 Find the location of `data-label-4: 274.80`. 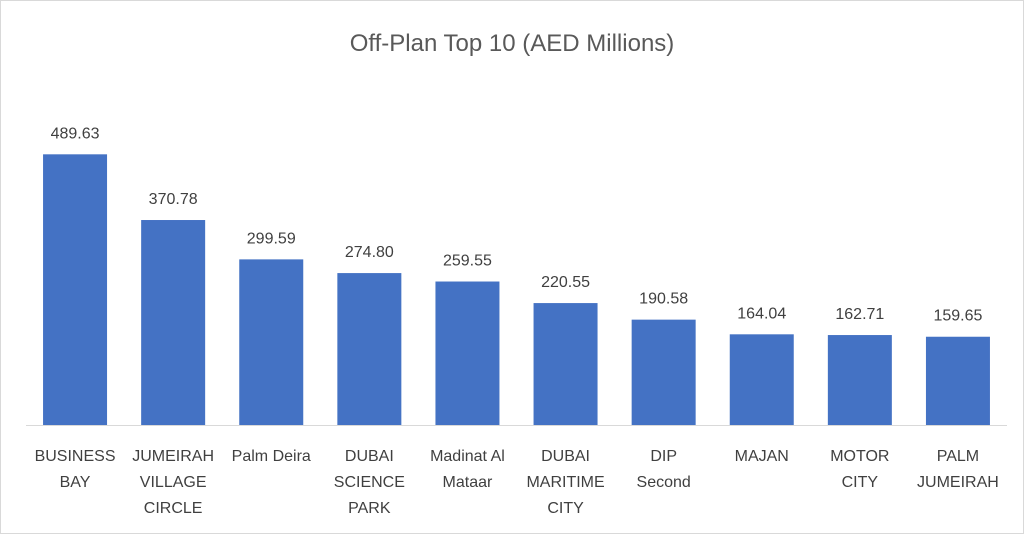

data-label-4: 274.80 is located at coordinates (369, 252).